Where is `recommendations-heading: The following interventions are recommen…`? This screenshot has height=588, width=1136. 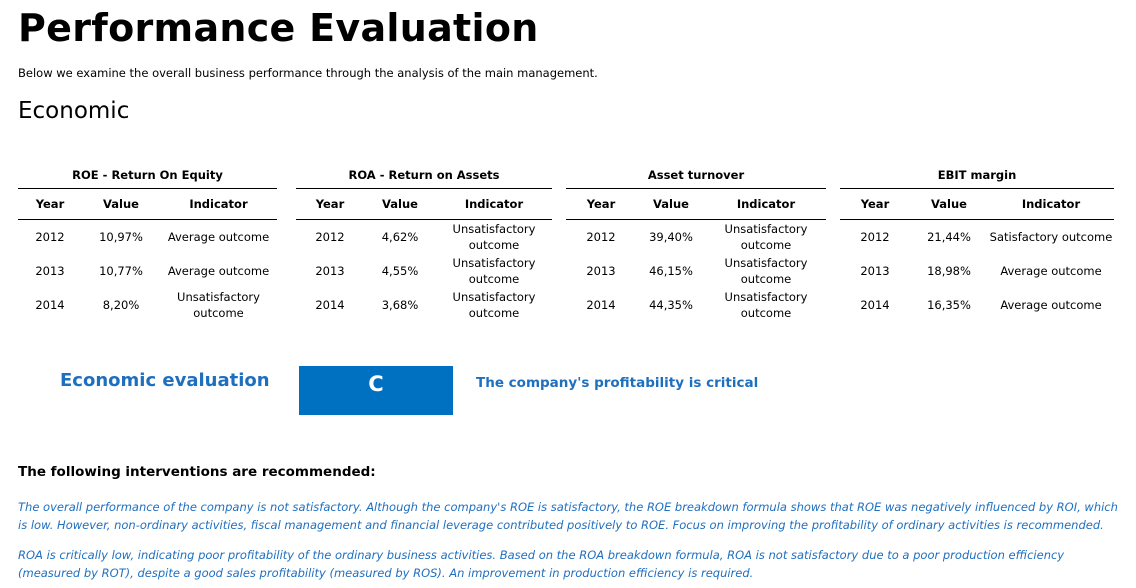 recommendations-heading: The following interventions are recommen… is located at coordinates (197, 472).